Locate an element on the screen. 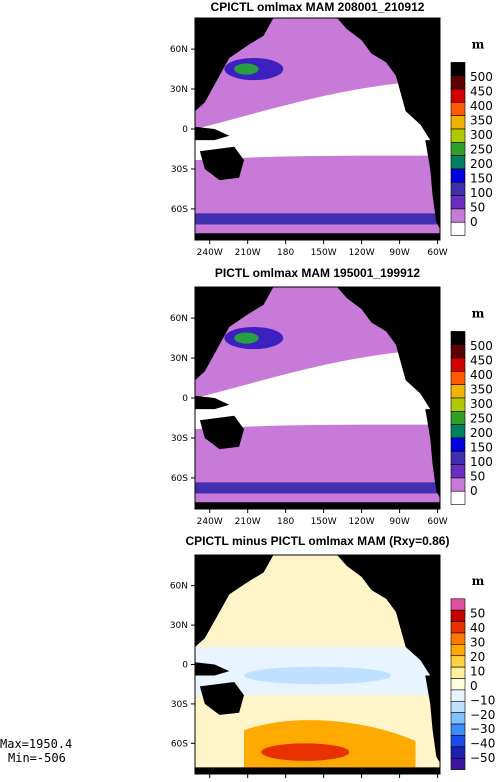 The height and width of the screenshot is (782, 497). colorbar-label: 40 is located at coordinates (477, 628).